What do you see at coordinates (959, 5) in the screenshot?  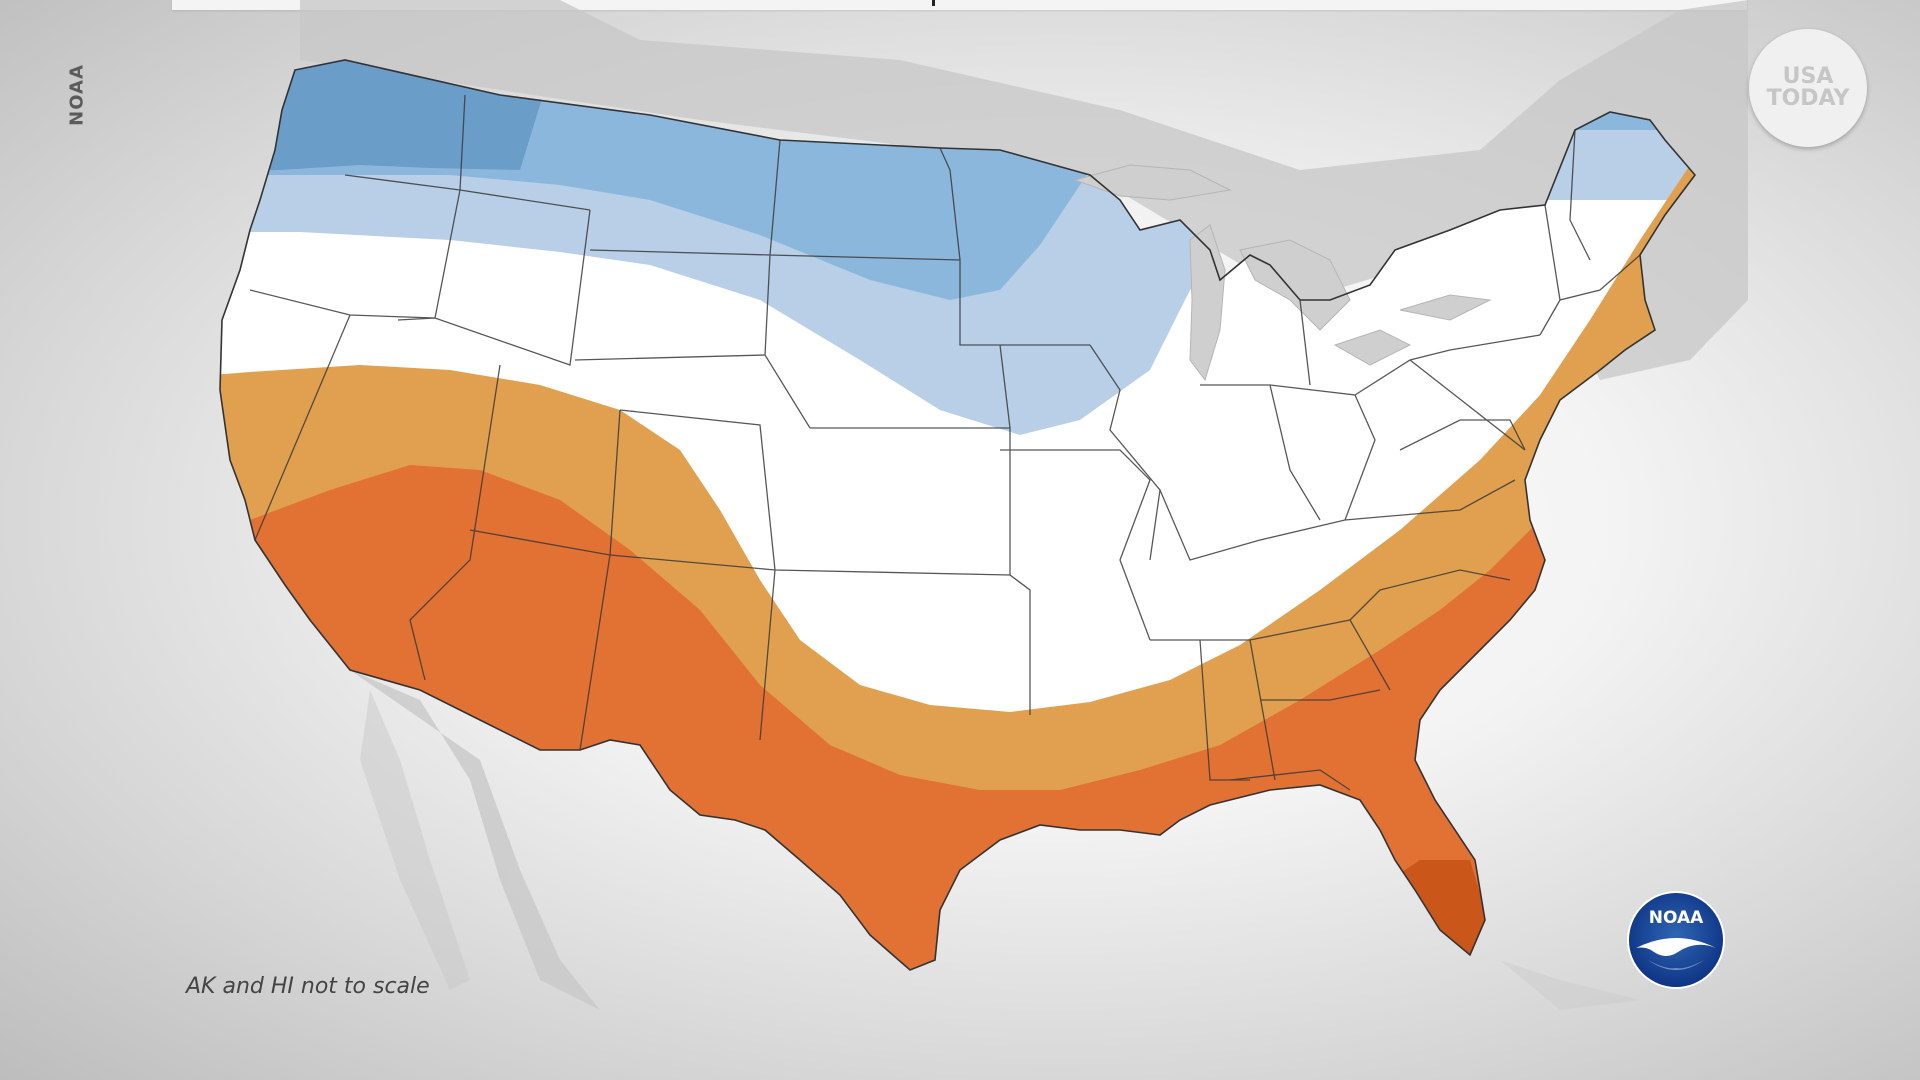 I see `title-bar` at bounding box center [959, 5].